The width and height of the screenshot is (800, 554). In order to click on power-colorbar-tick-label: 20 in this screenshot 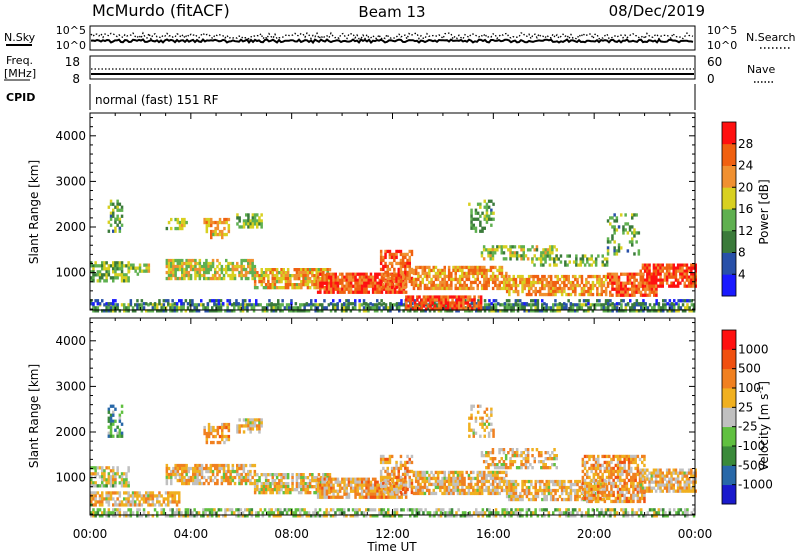, I will do `click(745, 187)`.